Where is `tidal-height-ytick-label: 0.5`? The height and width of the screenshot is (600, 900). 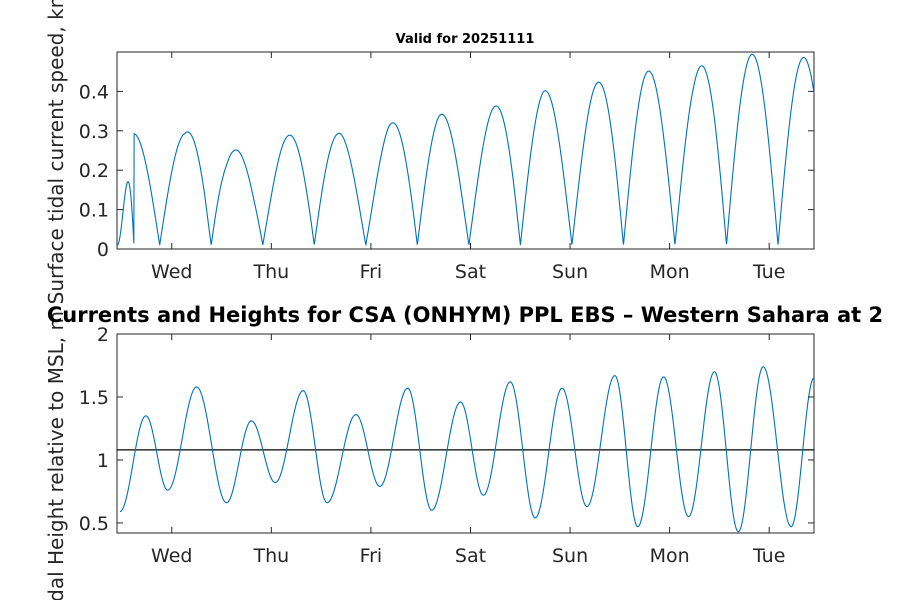 tidal-height-ytick-label: 0.5 is located at coordinates (94, 524).